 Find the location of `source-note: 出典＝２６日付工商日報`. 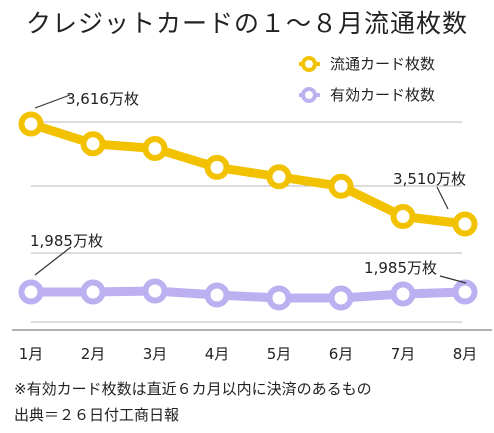

source-note: 出典＝２６日付工商日報 is located at coordinates (97, 415).